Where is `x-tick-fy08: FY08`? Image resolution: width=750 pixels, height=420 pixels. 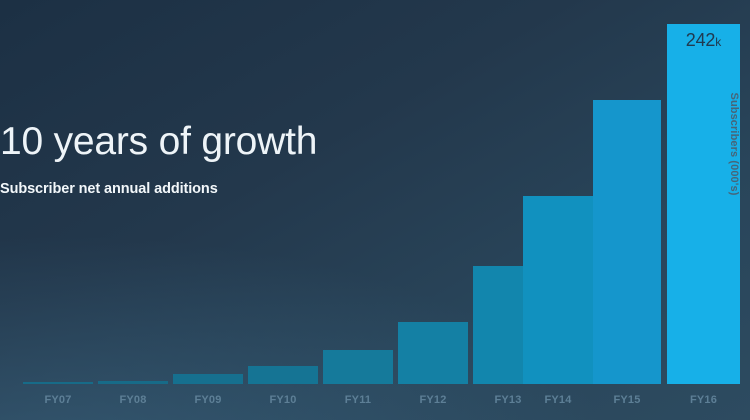 x-tick-fy08: FY08 is located at coordinates (133, 400).